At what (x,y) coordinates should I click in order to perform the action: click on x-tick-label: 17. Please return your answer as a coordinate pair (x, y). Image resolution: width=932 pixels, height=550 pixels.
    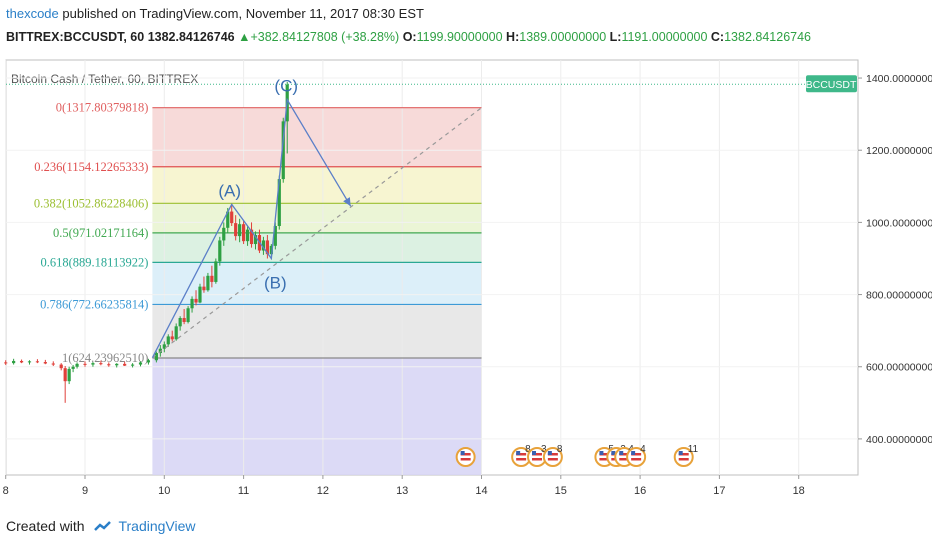
    Looking at the image, I should click on (719, 491).